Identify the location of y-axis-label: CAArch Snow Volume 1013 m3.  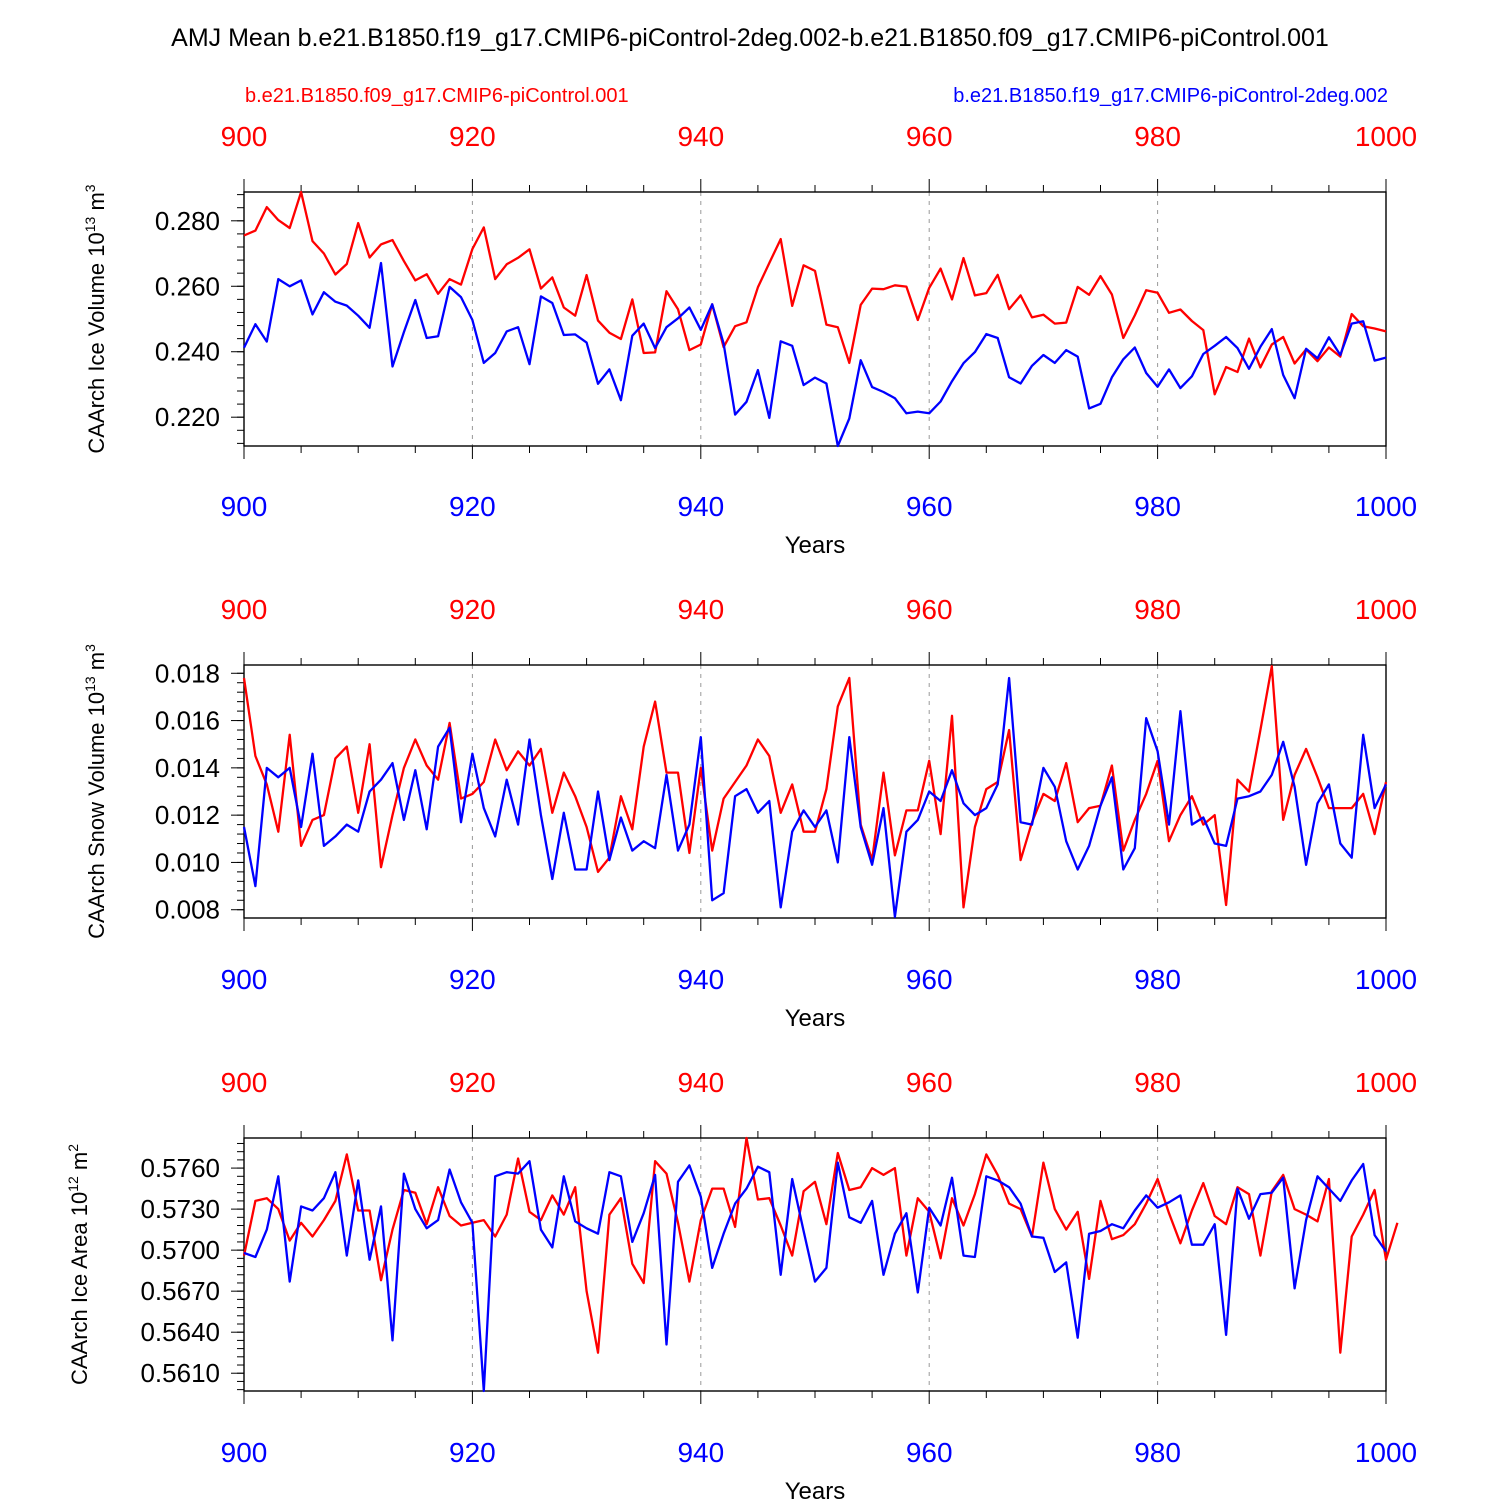
(95, 791).